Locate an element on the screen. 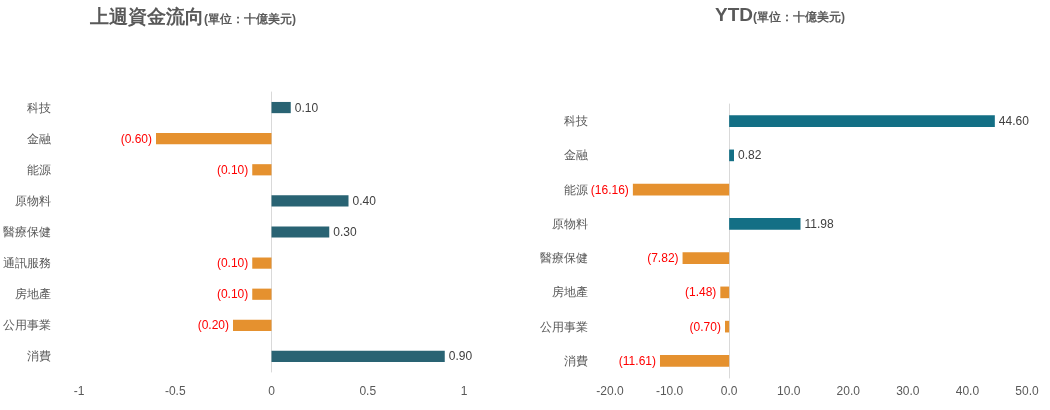  x-tick-label: 10.0 is located at coordinates (789, 391).